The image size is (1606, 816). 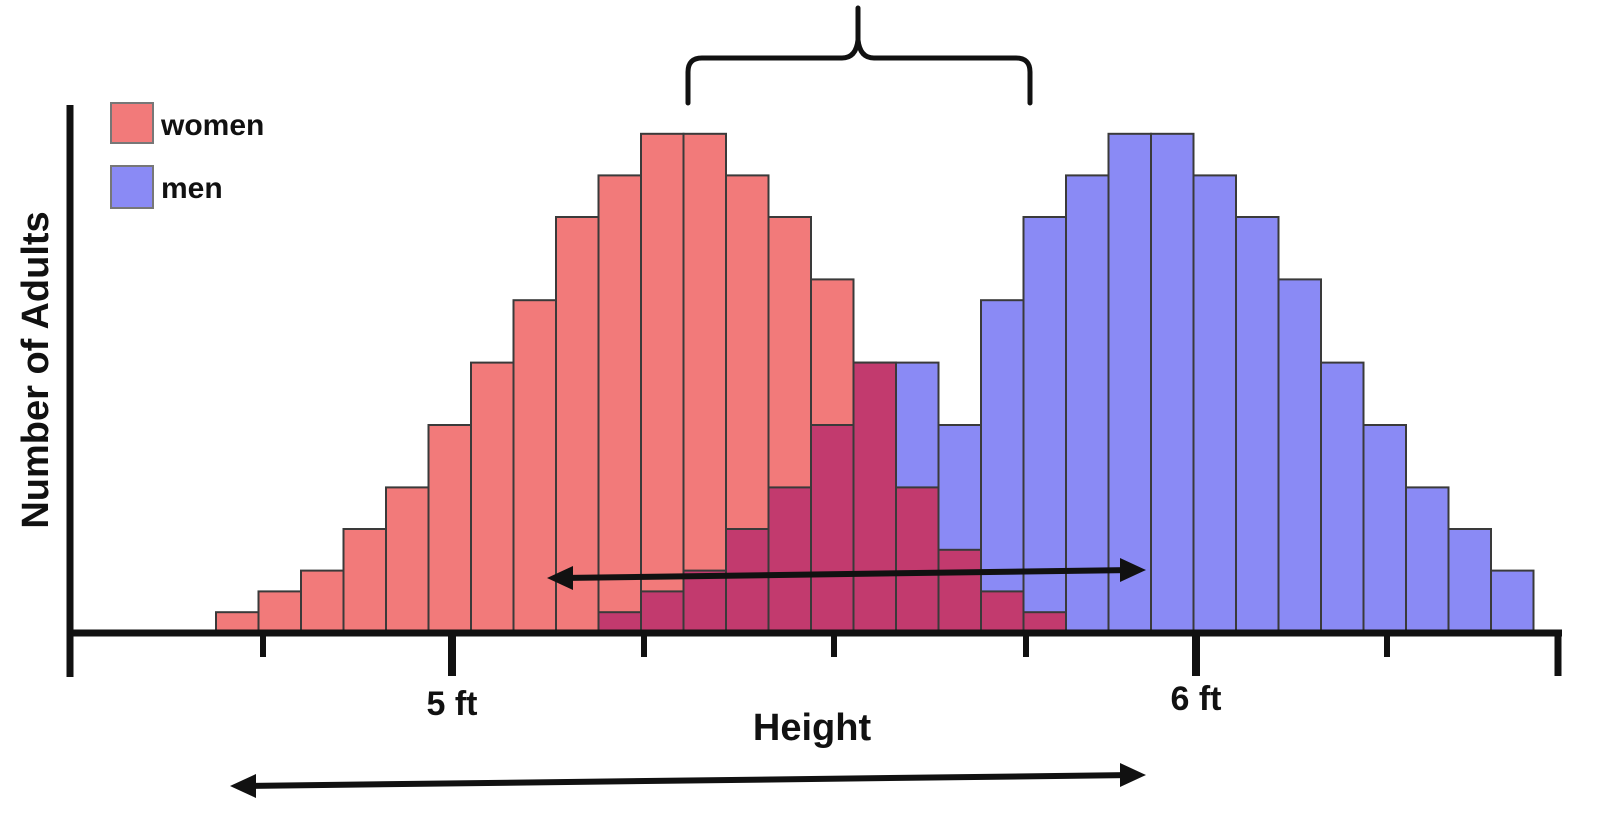 I want to click on peaks-brace, so click(x=859, y=55).